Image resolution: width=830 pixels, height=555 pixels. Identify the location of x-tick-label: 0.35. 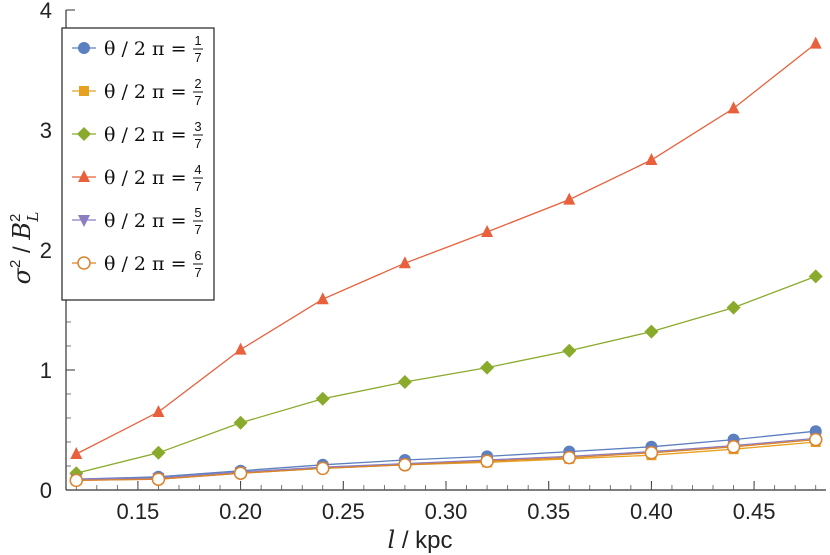
(548, 511).